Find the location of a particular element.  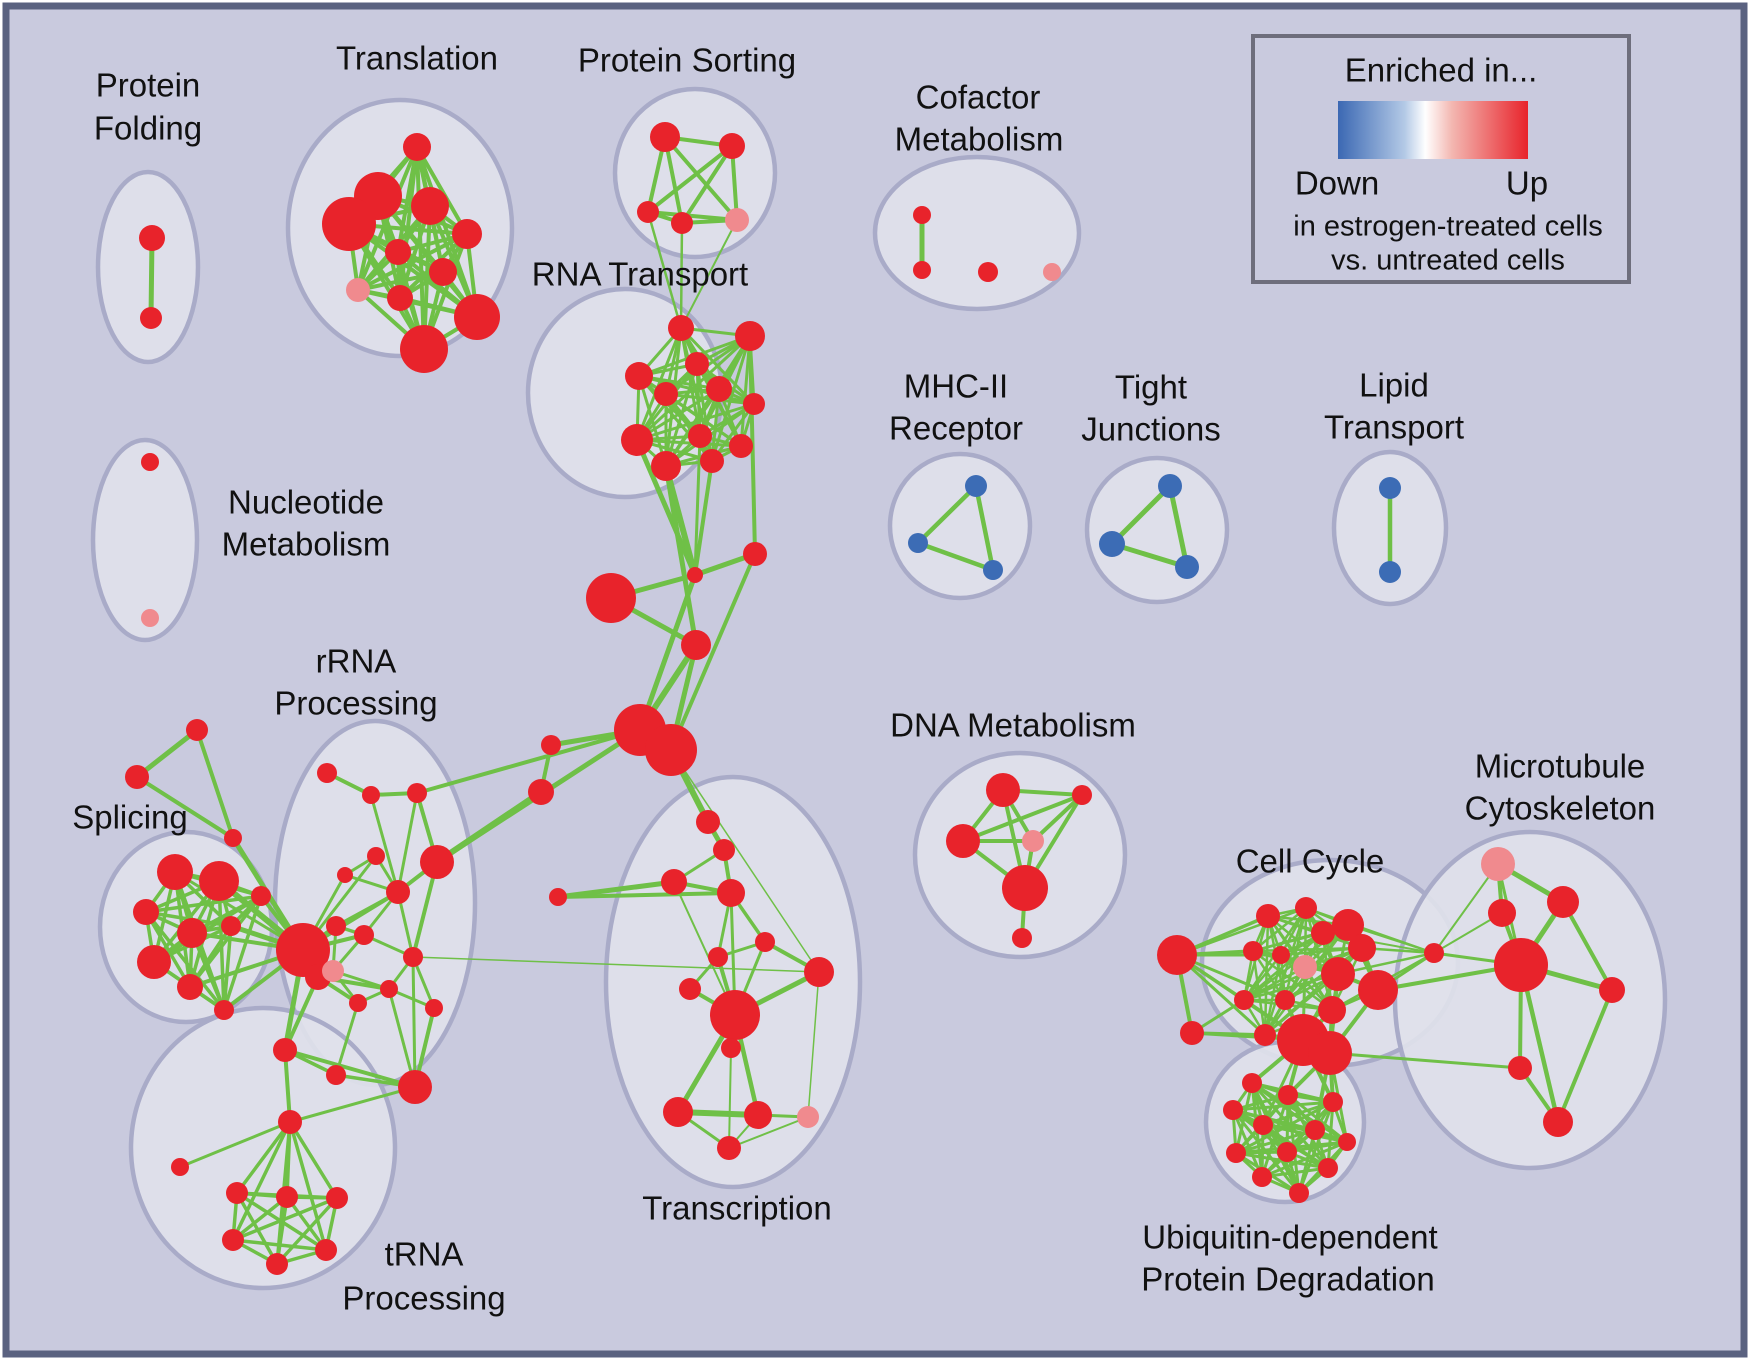

gene-set-node-u5 is located at coordinates (1263, 1125).